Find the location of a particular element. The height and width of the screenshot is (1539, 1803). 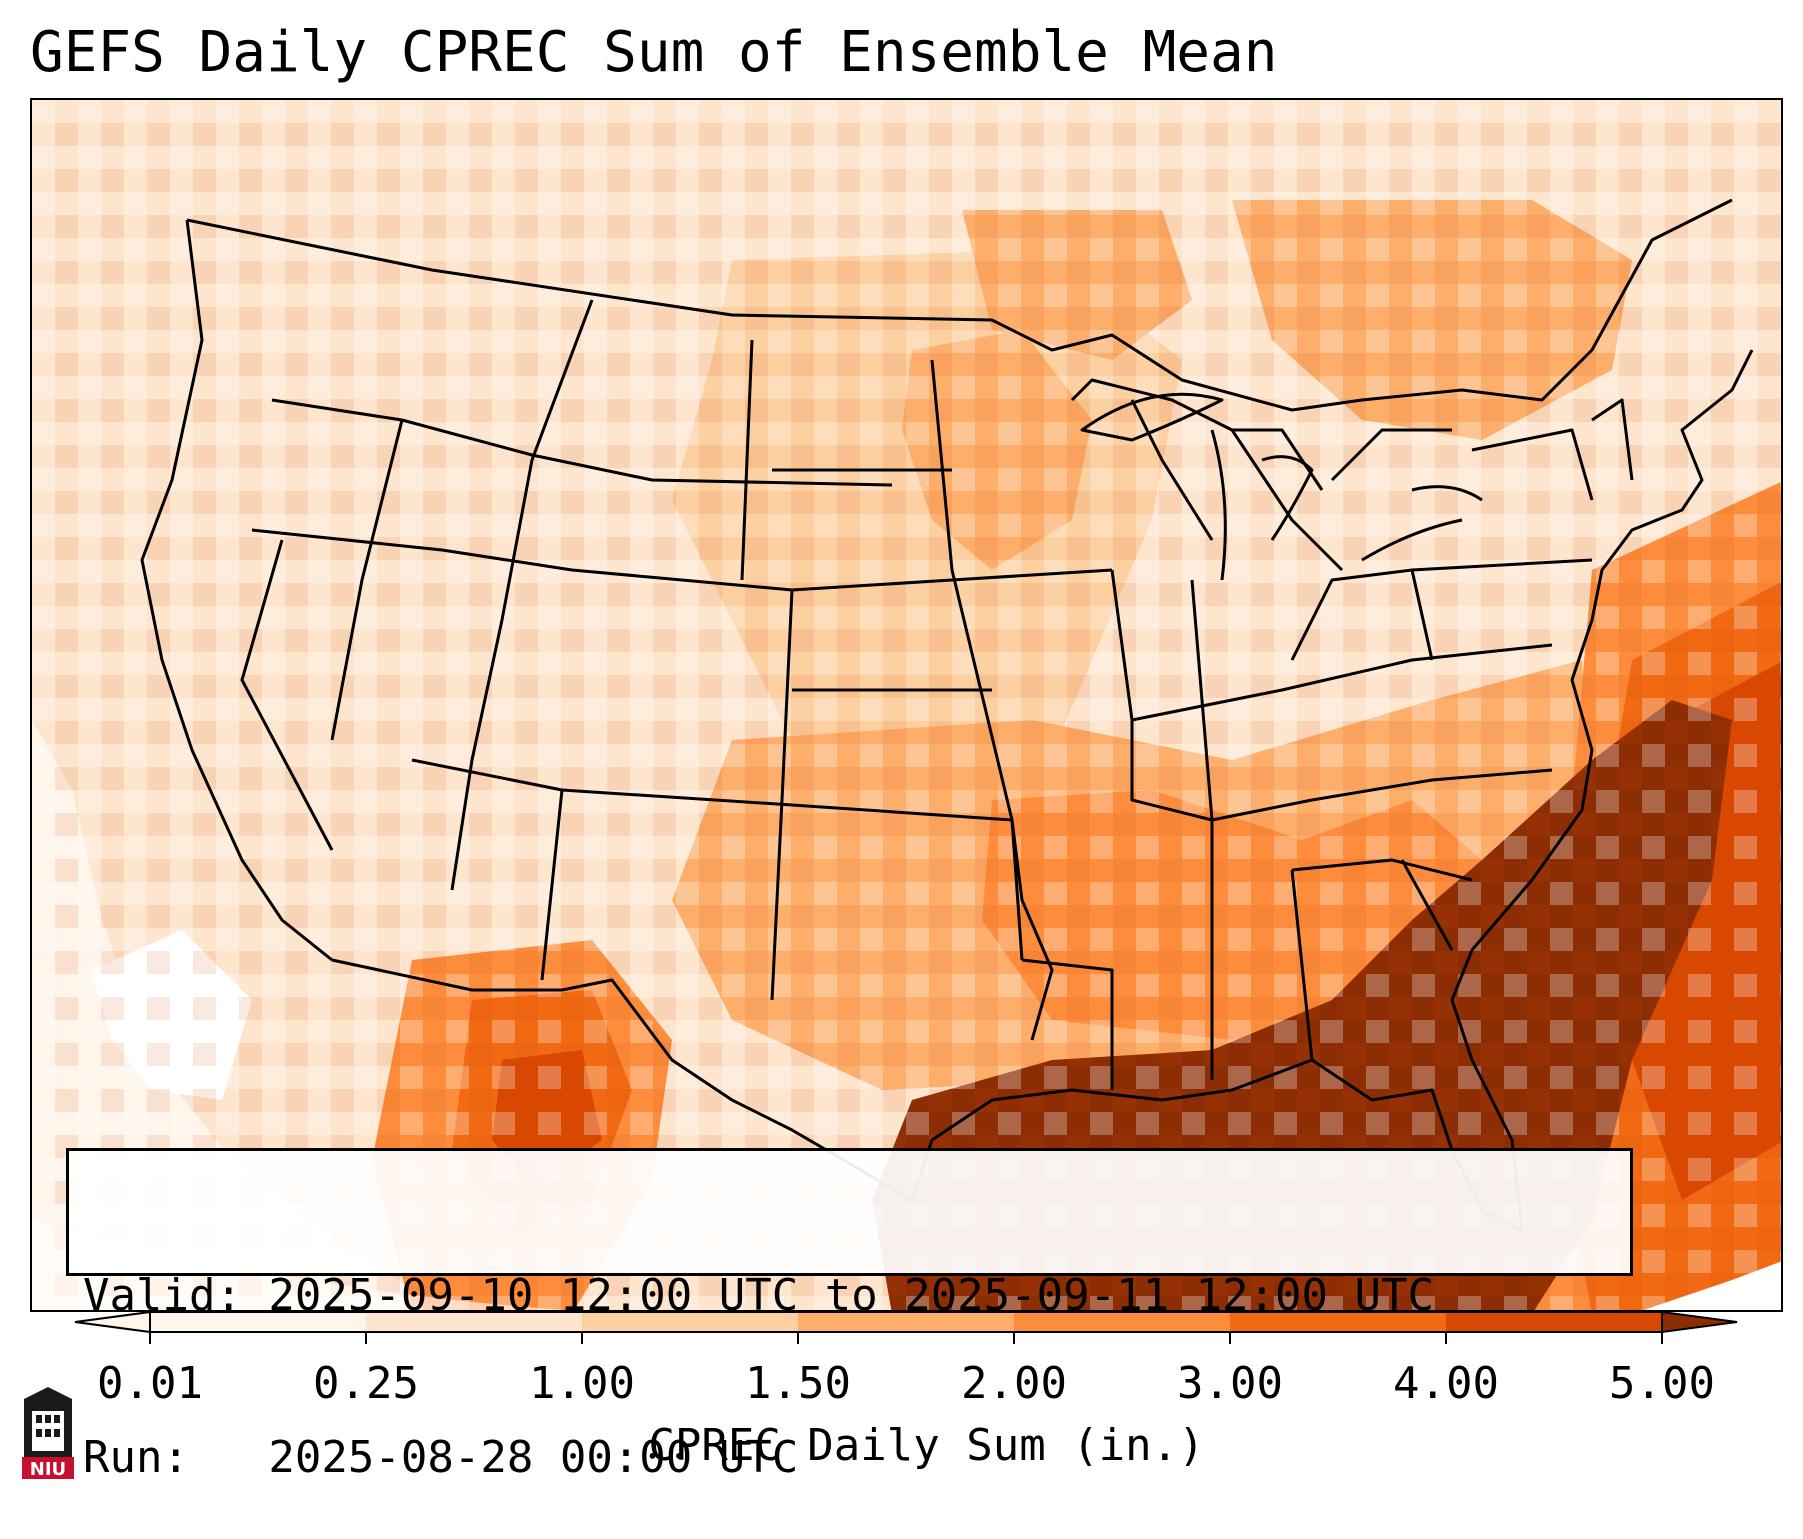

colorbar-outline is located at coordinates (906, 1322).